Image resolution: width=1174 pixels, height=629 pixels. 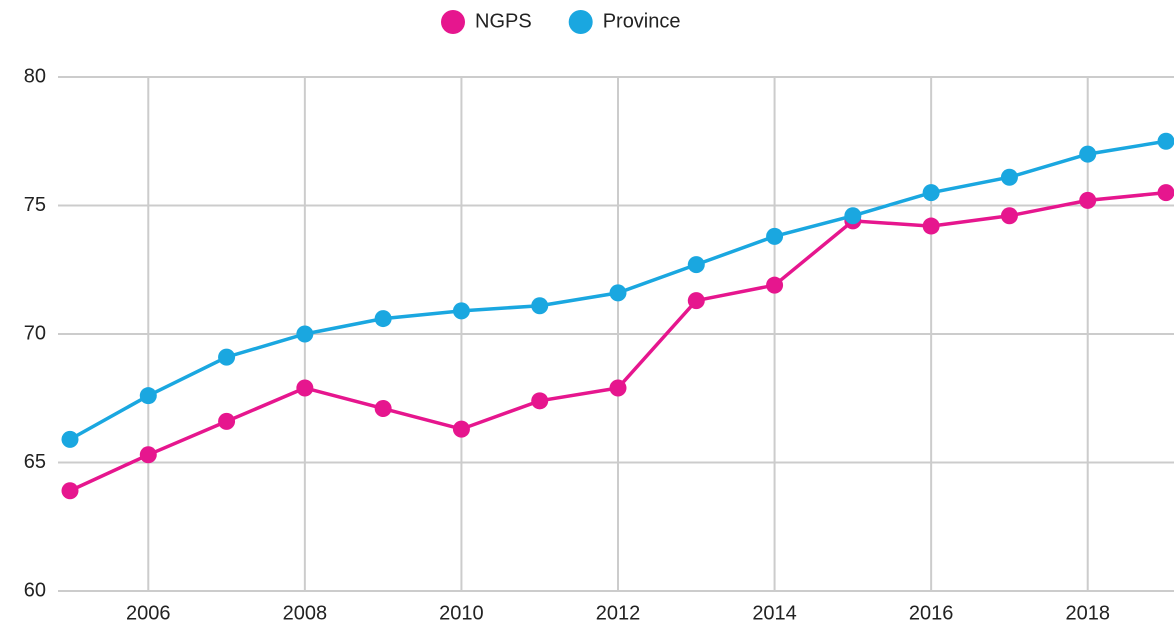 What do you see at coordinates (931, 613) in the screenshot?
I see `x-tick-label: 2016` at bounding box center [931, 613].